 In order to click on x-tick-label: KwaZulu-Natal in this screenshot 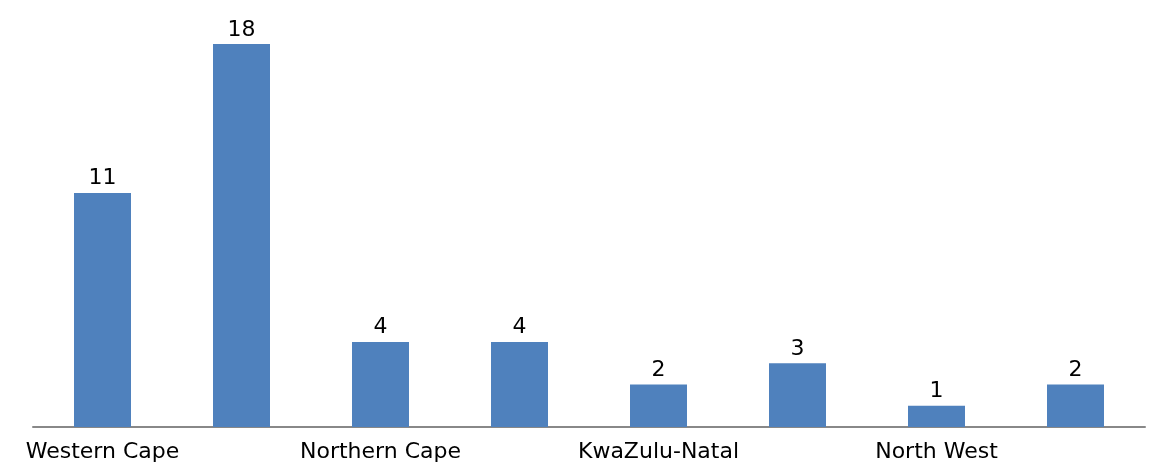, I will do `click(658, 450)`.